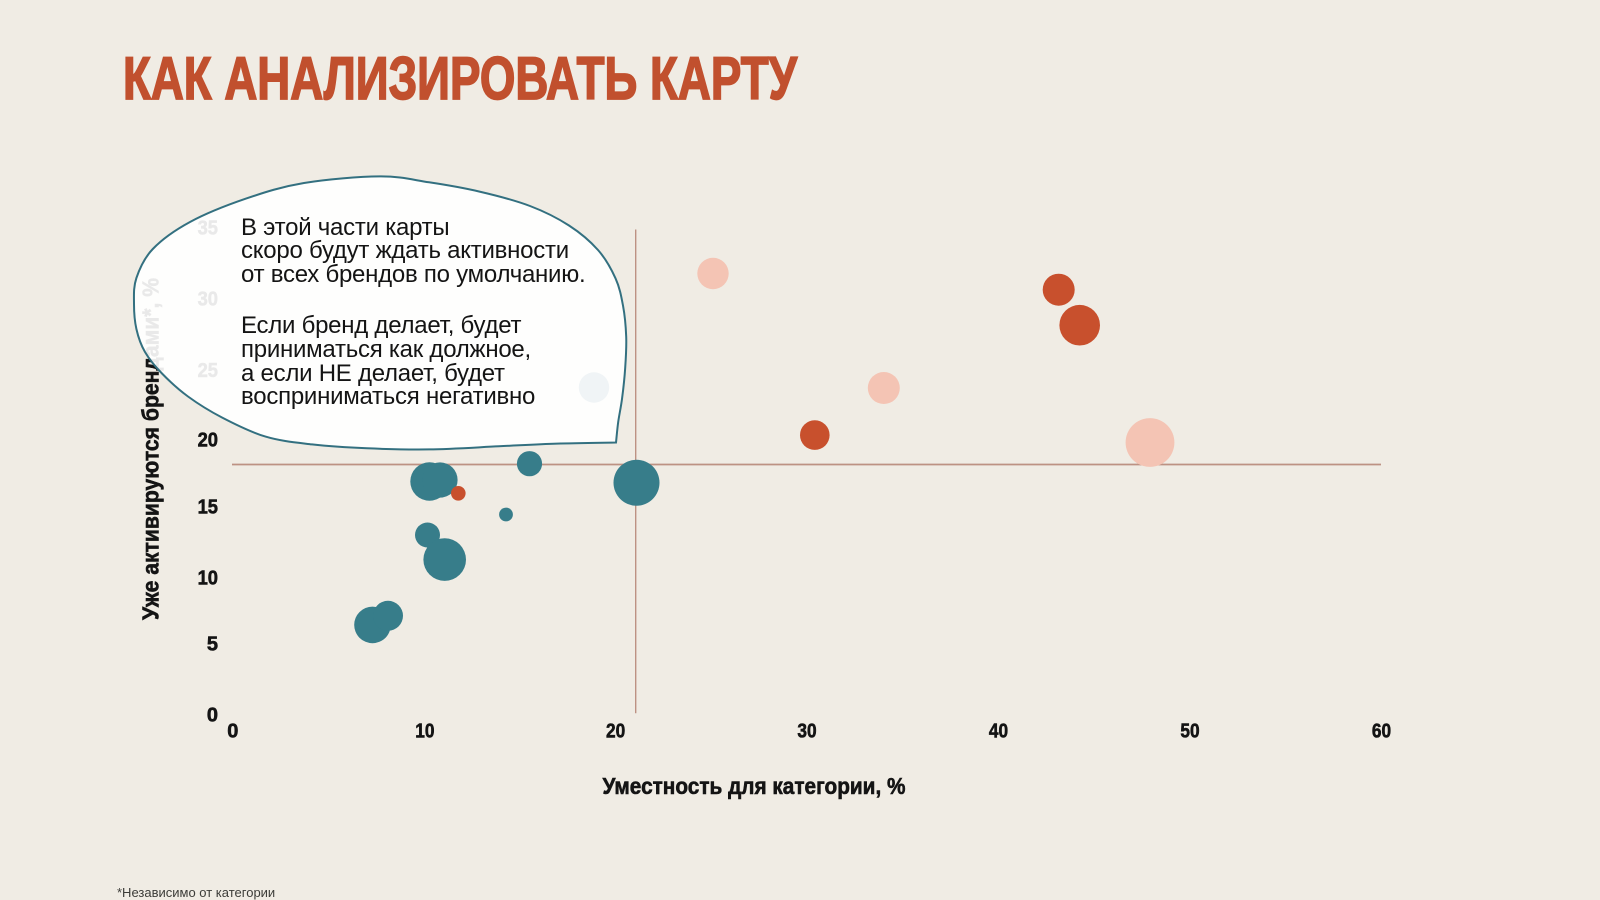 The image size is (1600, 900). I want to click on svg-text: 15, so click(208, 508).